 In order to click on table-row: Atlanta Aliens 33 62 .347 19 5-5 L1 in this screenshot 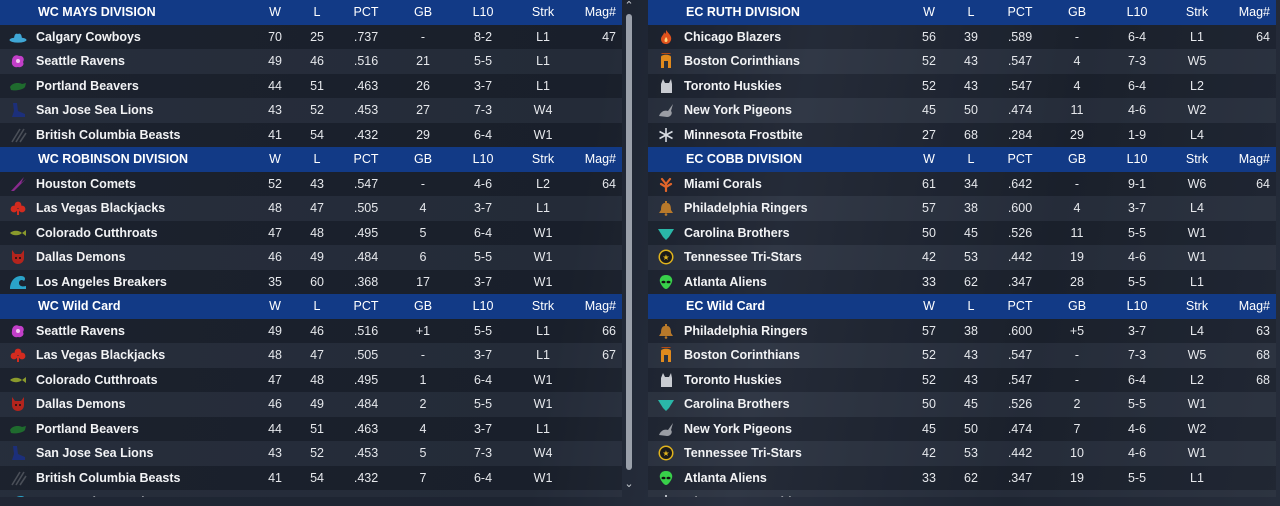, I will do `click(962, 477)`.